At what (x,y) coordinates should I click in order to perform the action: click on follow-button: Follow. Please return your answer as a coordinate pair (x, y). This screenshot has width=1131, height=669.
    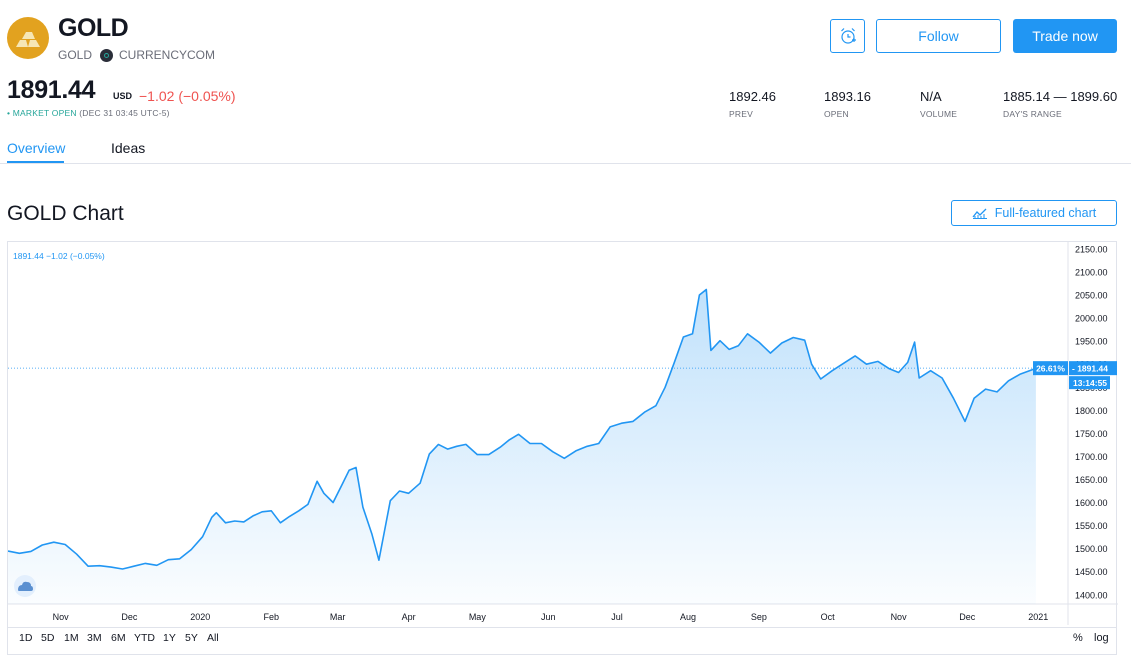
    Looking at the image, I should click on (938, 36).